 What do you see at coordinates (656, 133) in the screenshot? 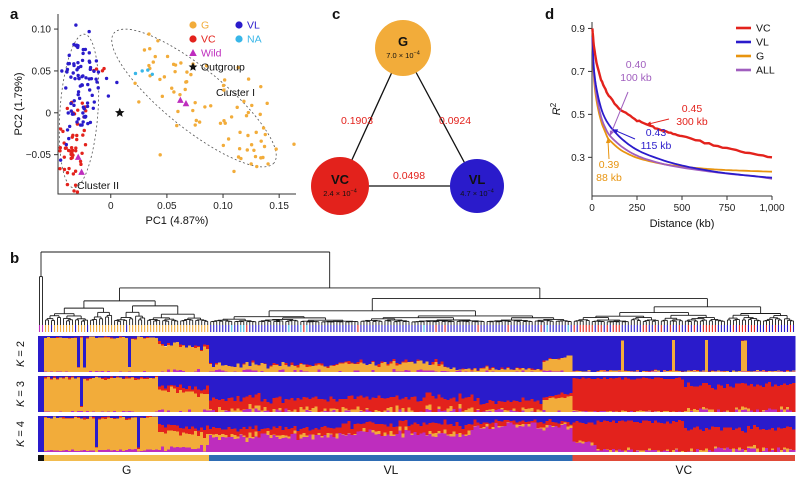
I see `annotation-value: 0.43` at bounding box center [656, 133].